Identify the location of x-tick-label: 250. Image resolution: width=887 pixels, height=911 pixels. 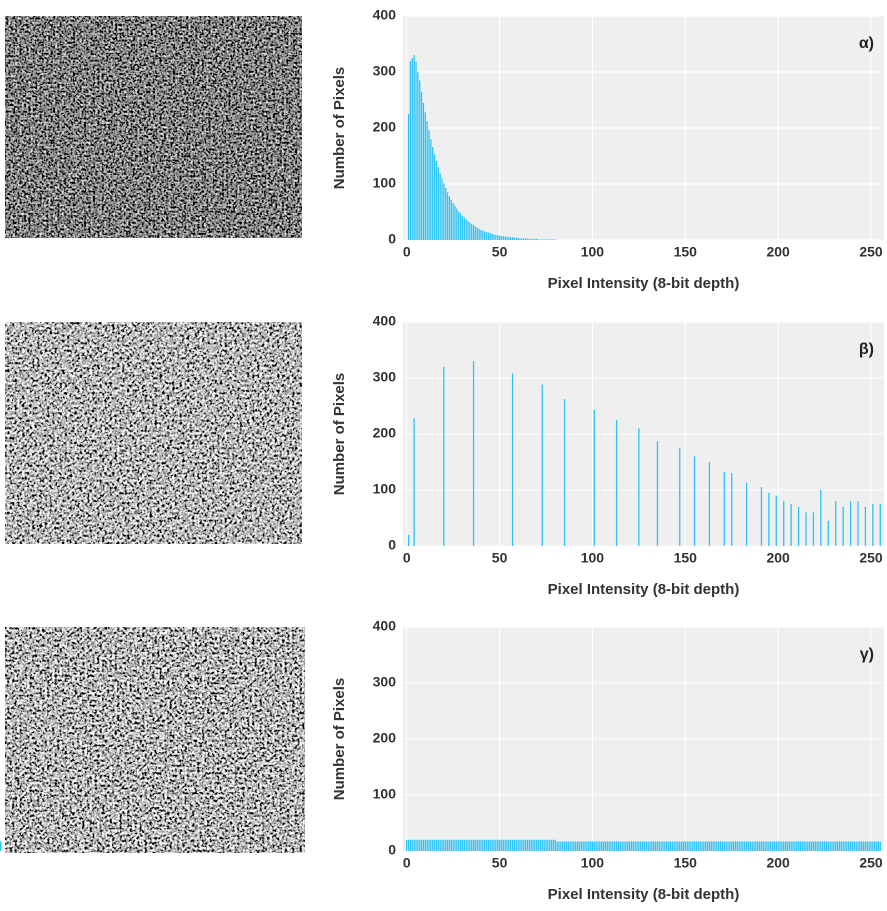
(871, 863).